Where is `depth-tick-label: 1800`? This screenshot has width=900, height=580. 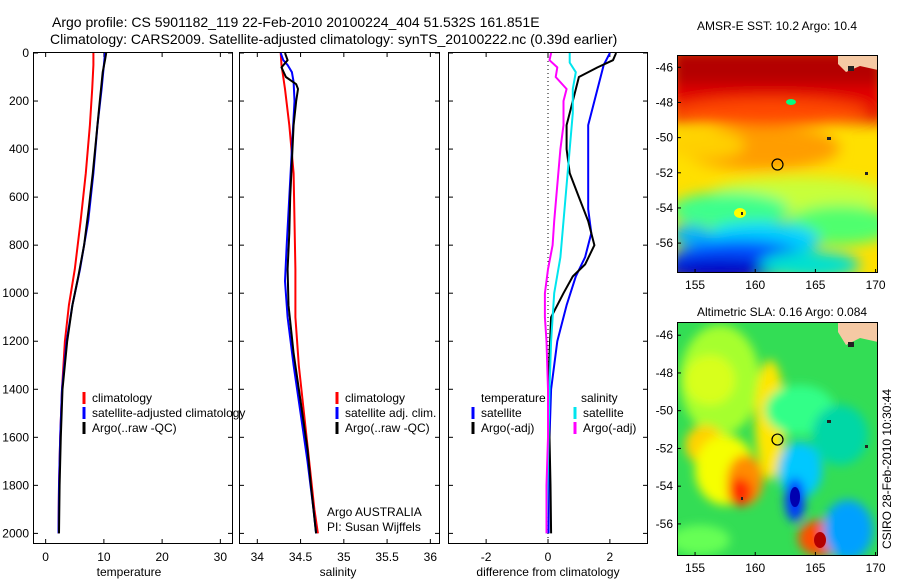 depth-tick-label: 1800 is located at coordinates (15, 485).